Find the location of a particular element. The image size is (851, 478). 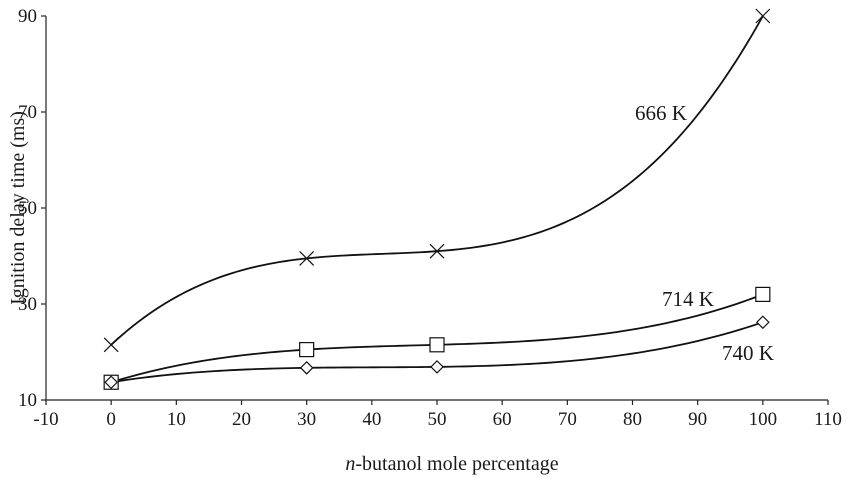

x-tick-label: 110 is located at coordinates (828, 419).